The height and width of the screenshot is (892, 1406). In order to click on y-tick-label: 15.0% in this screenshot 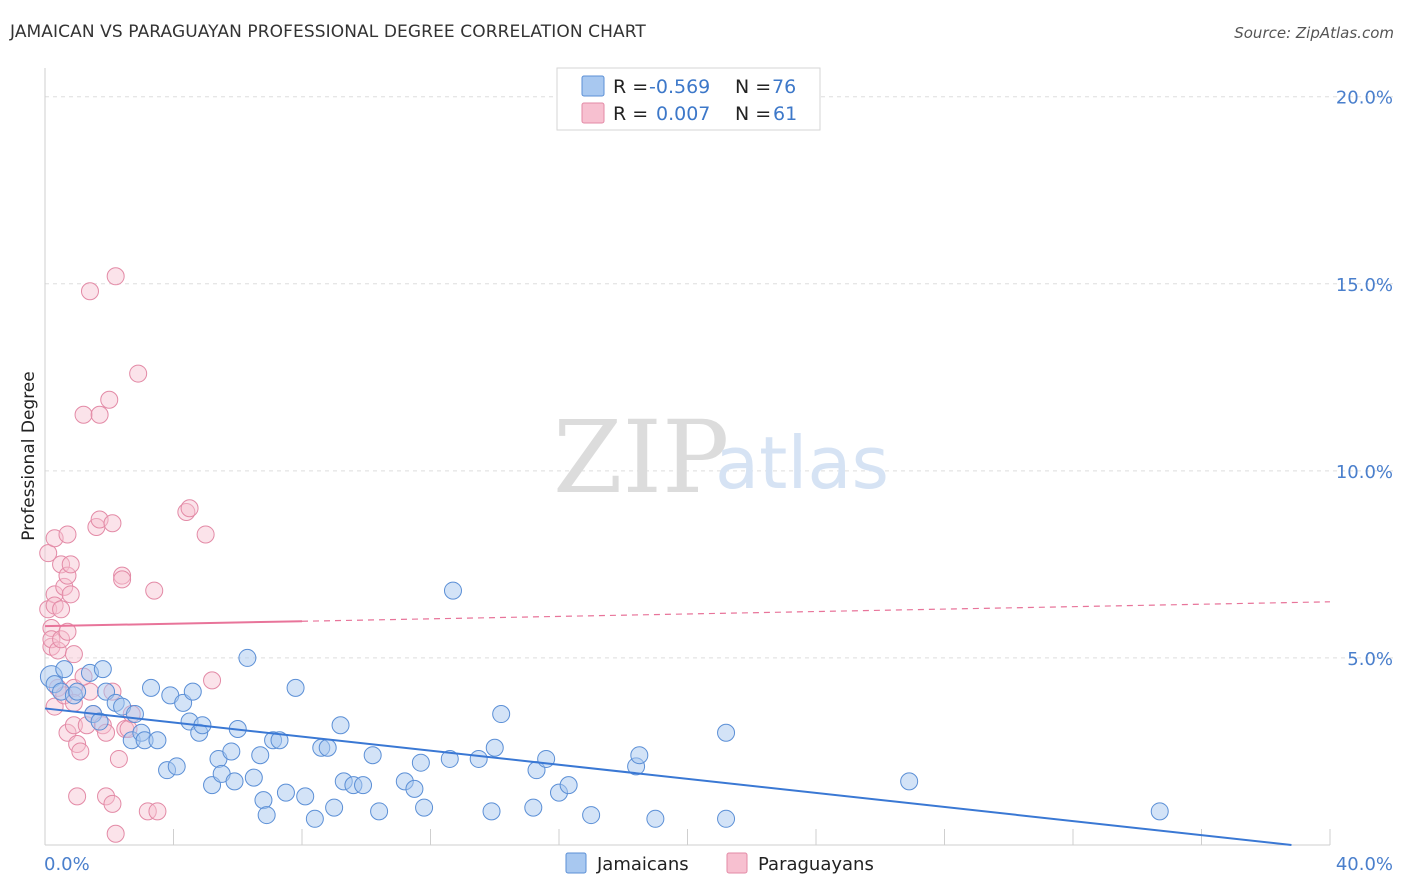, I will do `click(1364, 285)`.